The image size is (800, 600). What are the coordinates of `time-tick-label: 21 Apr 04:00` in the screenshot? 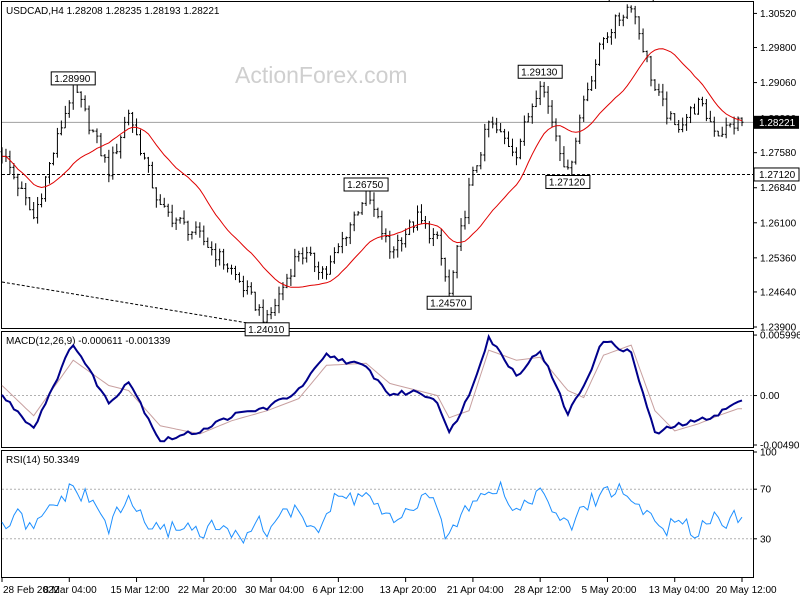 It's located at (475, 590).